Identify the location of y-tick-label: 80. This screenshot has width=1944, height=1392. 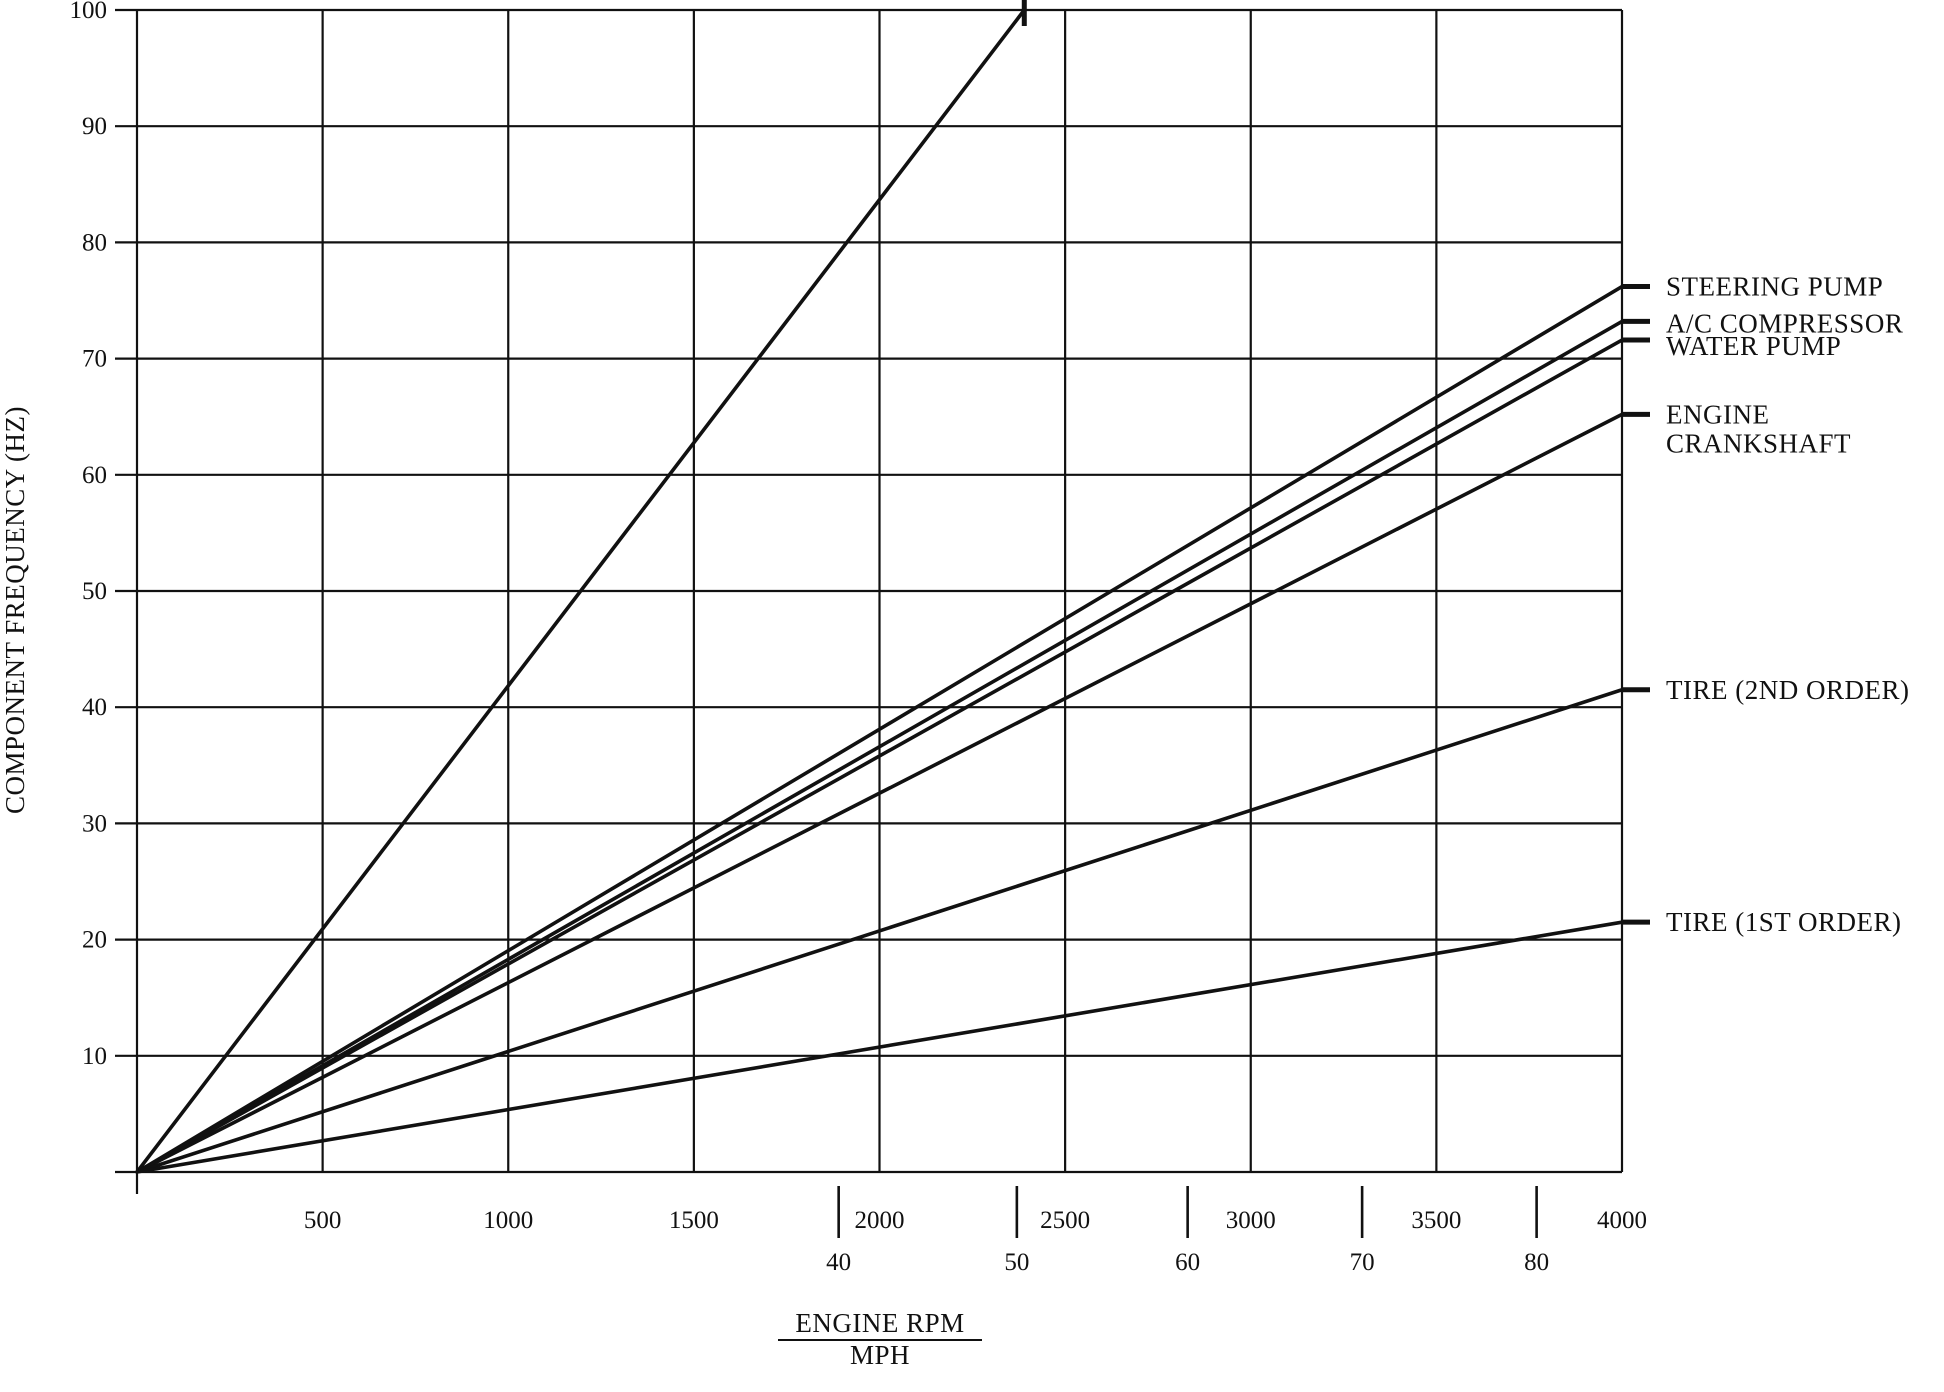
(94, 242).